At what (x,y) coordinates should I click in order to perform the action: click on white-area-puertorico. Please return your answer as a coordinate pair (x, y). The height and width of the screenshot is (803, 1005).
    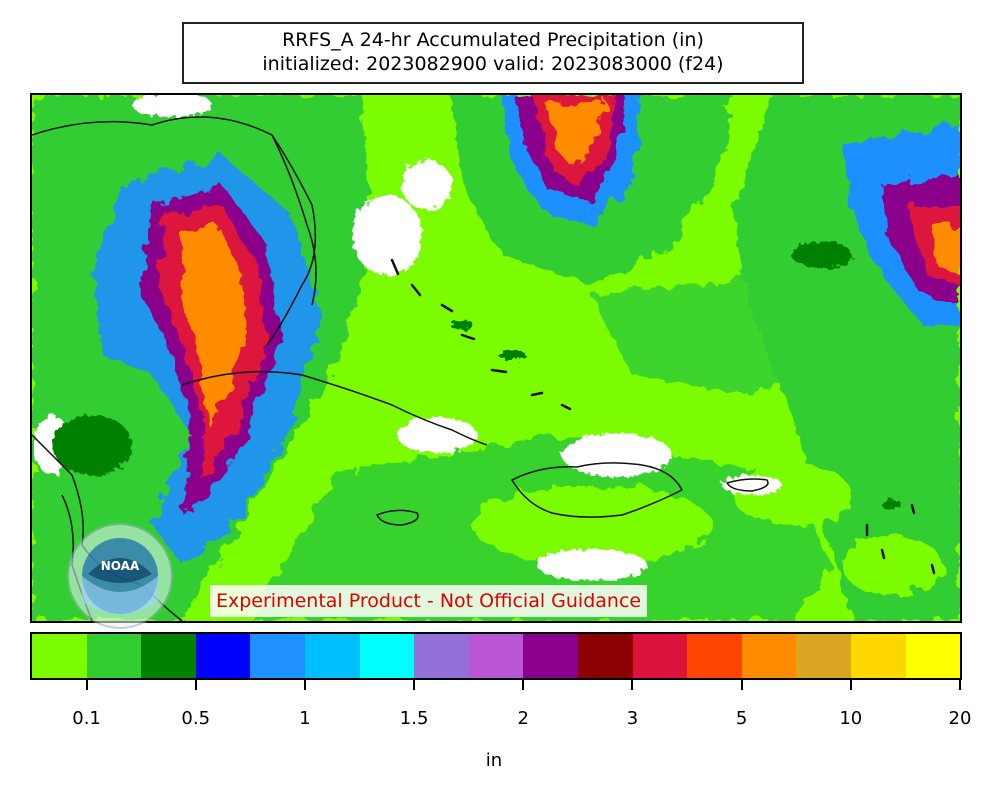
    Looking at the image, I should click on (752, 485).